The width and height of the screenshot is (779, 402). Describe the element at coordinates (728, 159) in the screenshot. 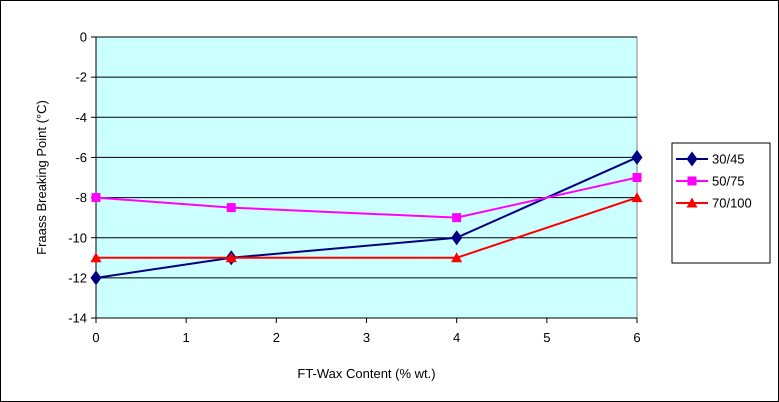

I see `legend-label: 30/45` at that location.